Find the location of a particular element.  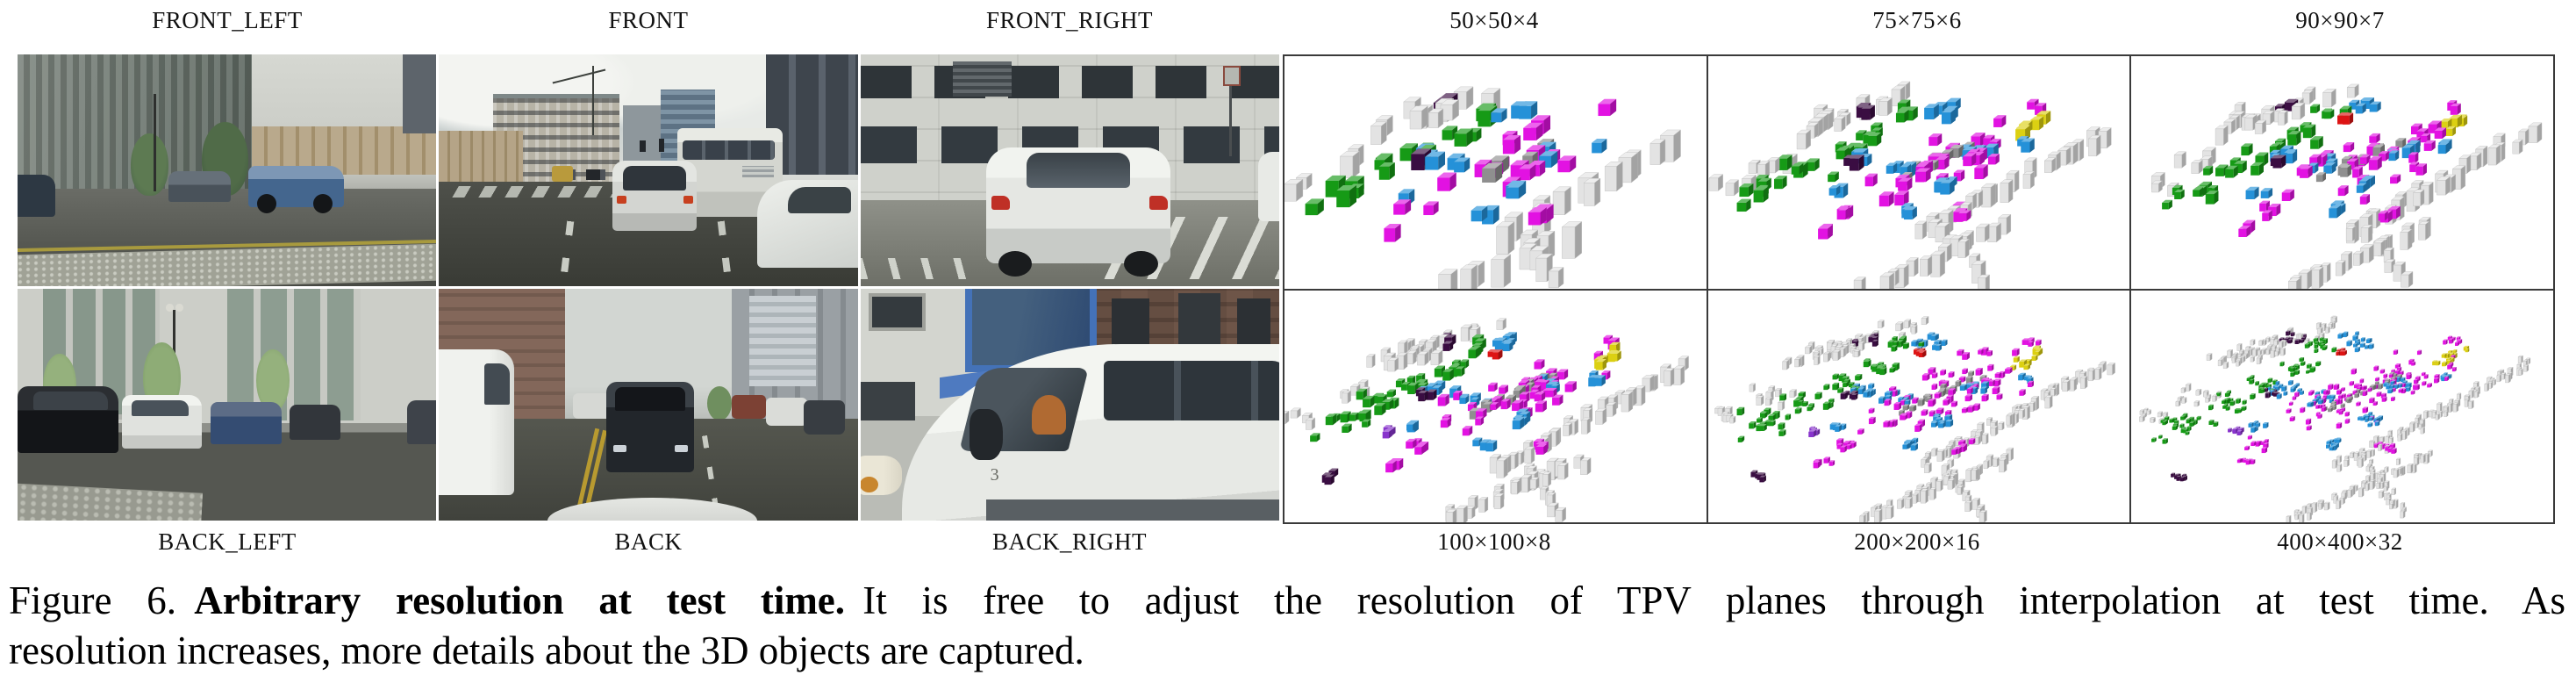

voxel-render-100x100x8 is located at coordinates (1487, 419).